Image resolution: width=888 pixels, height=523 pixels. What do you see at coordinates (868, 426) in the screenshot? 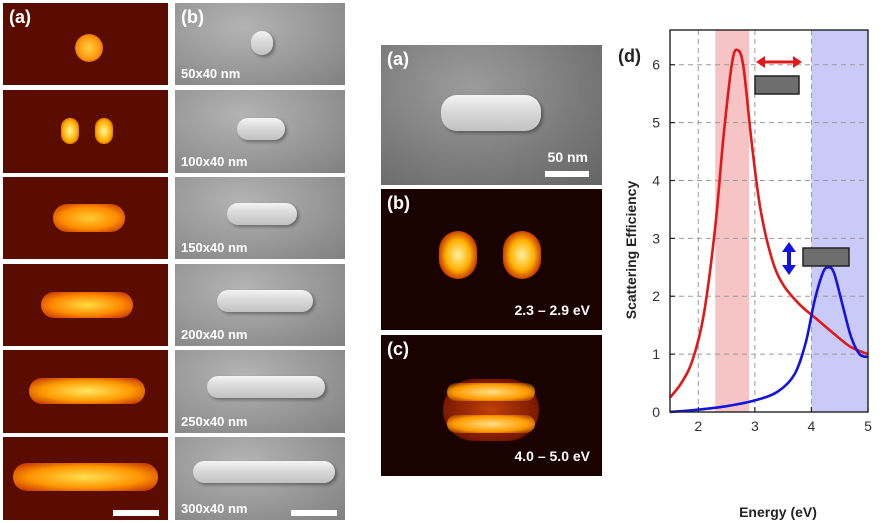
I see `x-tick-label: 5` at bounding box center [868, 426].